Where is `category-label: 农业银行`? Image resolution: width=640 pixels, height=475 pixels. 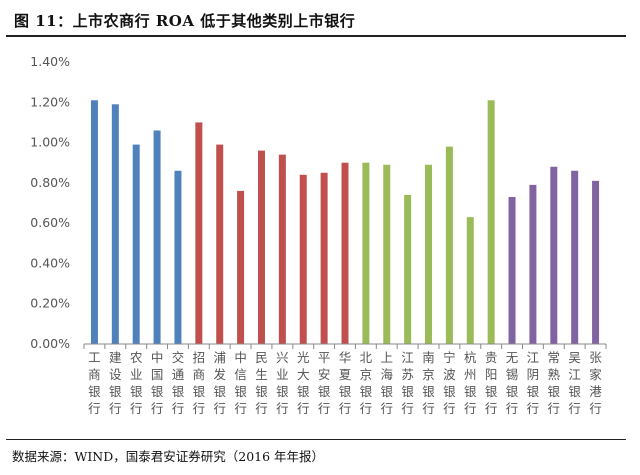
category-label: 农业银行 is located at coordinates (136, 383).